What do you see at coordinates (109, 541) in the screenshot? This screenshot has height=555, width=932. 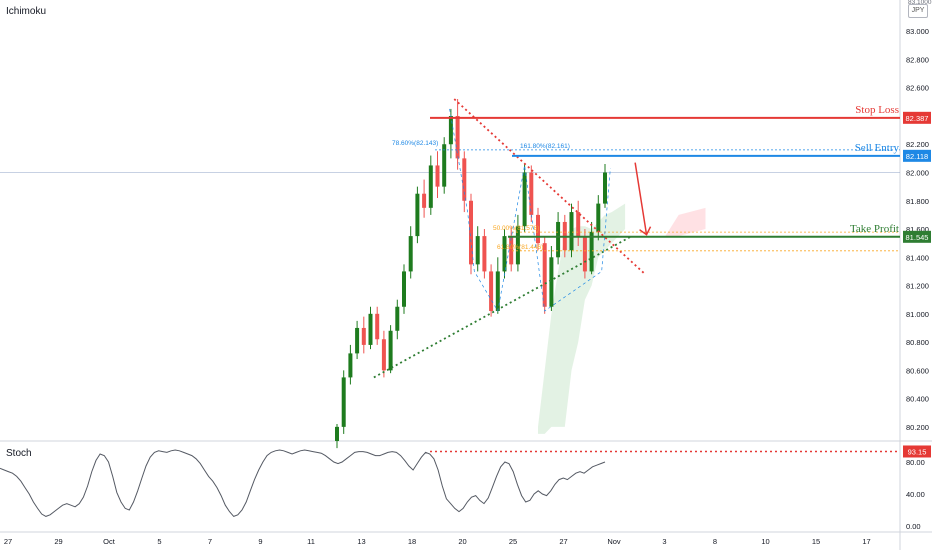 I see `time-tick-label: Oct` at bounding box center [109, 541].